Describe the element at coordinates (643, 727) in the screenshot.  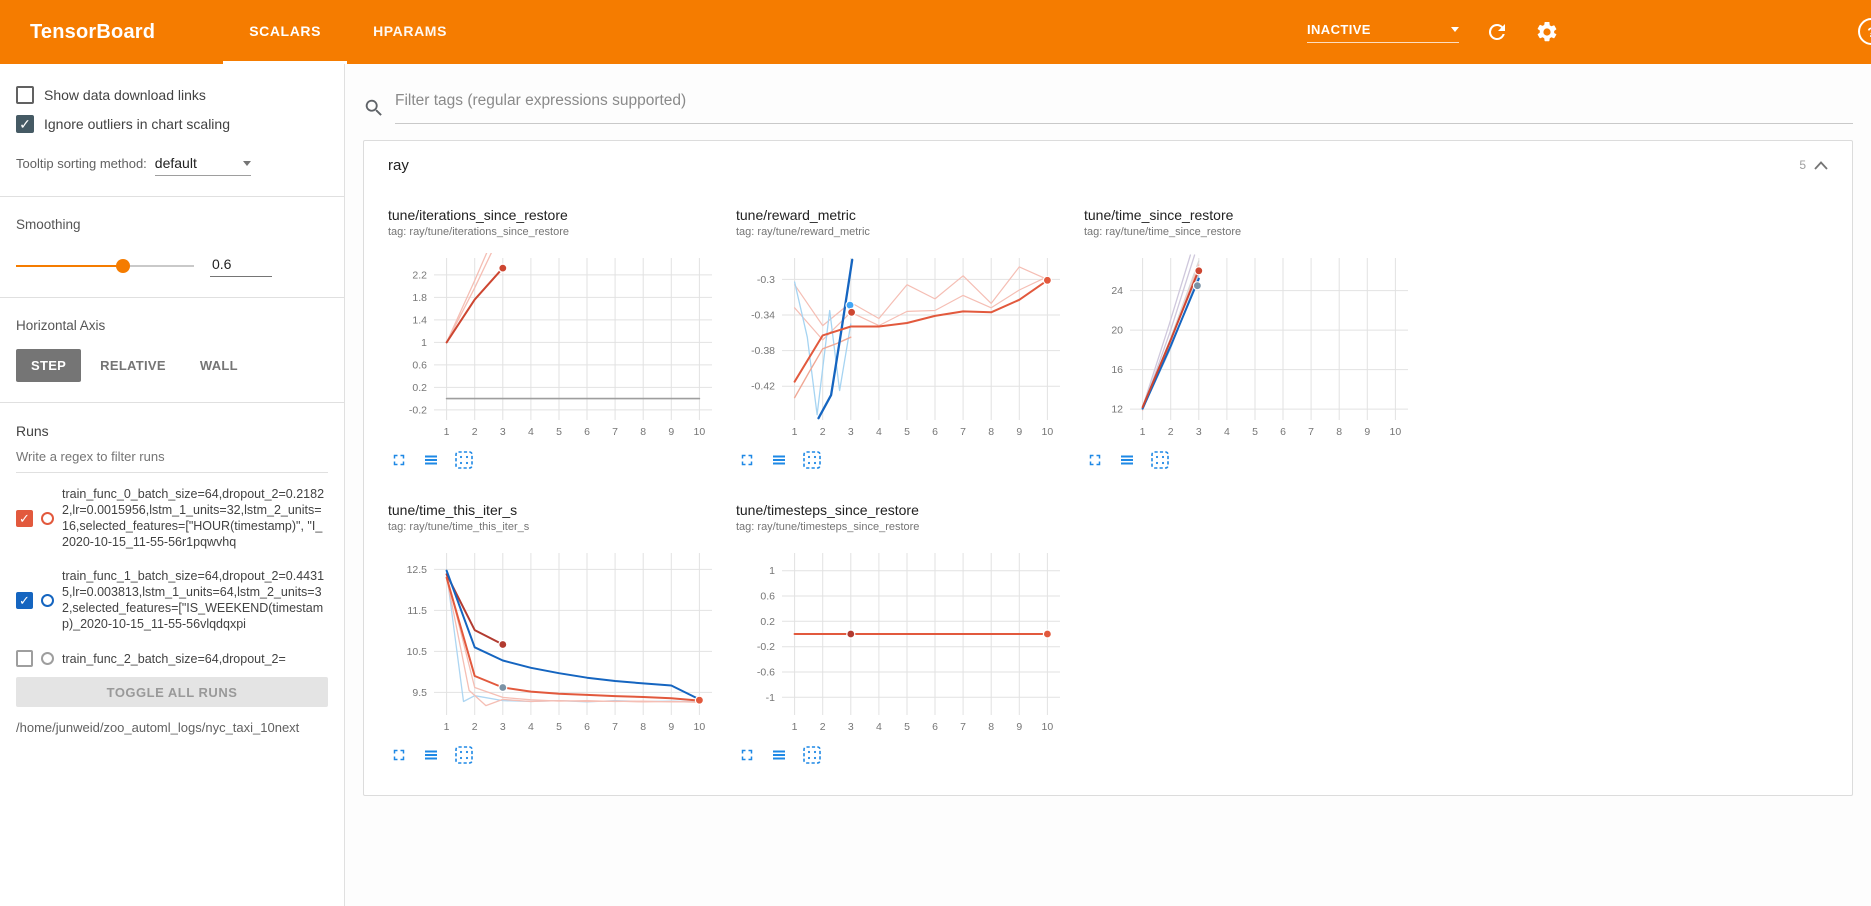
I see `svg-text: 8` at that location.